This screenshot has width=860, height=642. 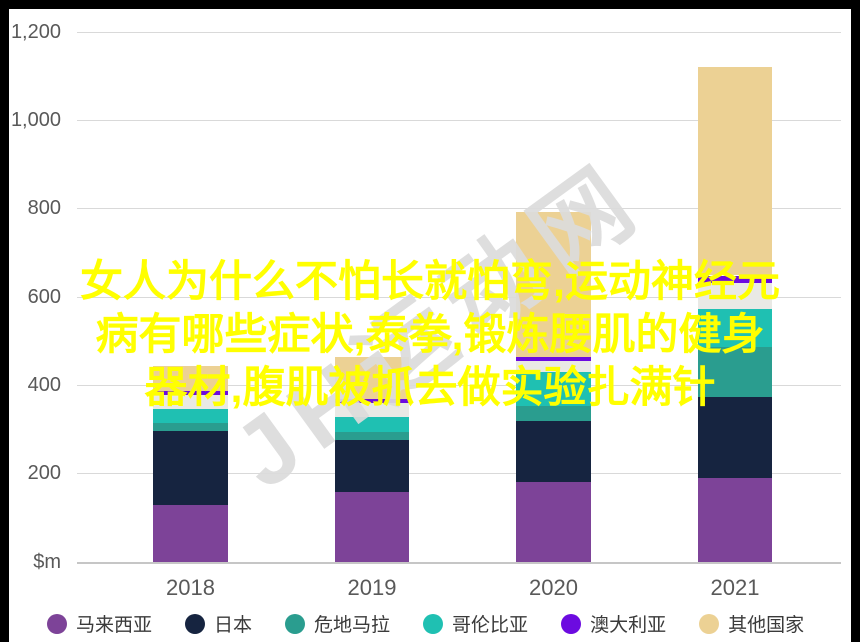 What do you see at coordinates (35, 31) in the screenshot?
I see `y-axis-tick-label: 1,200` at bounding box center [35, 31].